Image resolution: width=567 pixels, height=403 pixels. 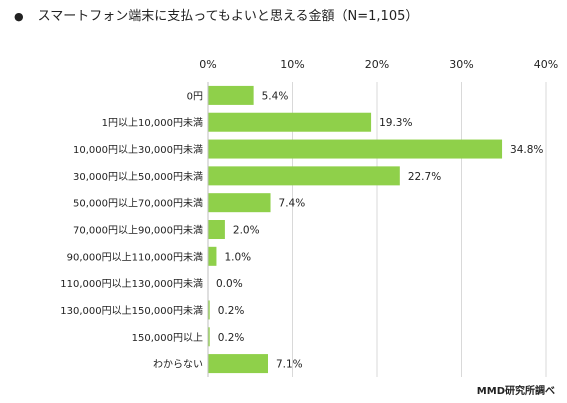 What do you see at coordinates (207, 64) in the screenshot?
I see `x-tick-label: 0%` at bounding box center [207, 64].